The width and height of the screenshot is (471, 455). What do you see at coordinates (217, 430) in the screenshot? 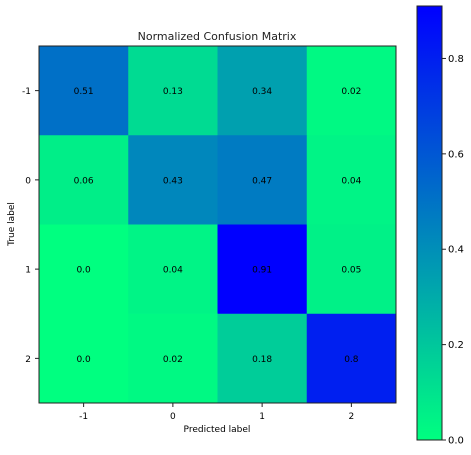
I see `x-axis-label: Predicted label` at bounding box center [217, 430].